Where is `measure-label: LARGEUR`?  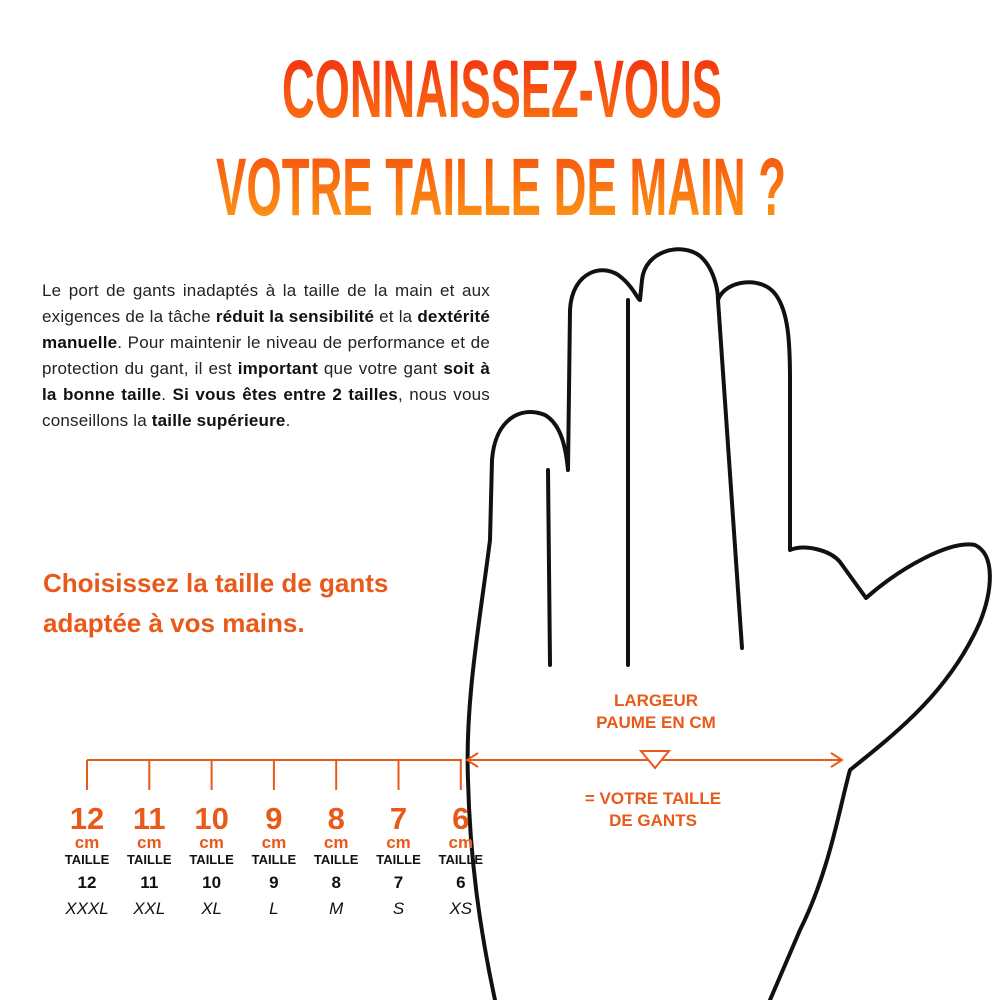 measure-label: LARGEUR is located at coordinates (656, 700).